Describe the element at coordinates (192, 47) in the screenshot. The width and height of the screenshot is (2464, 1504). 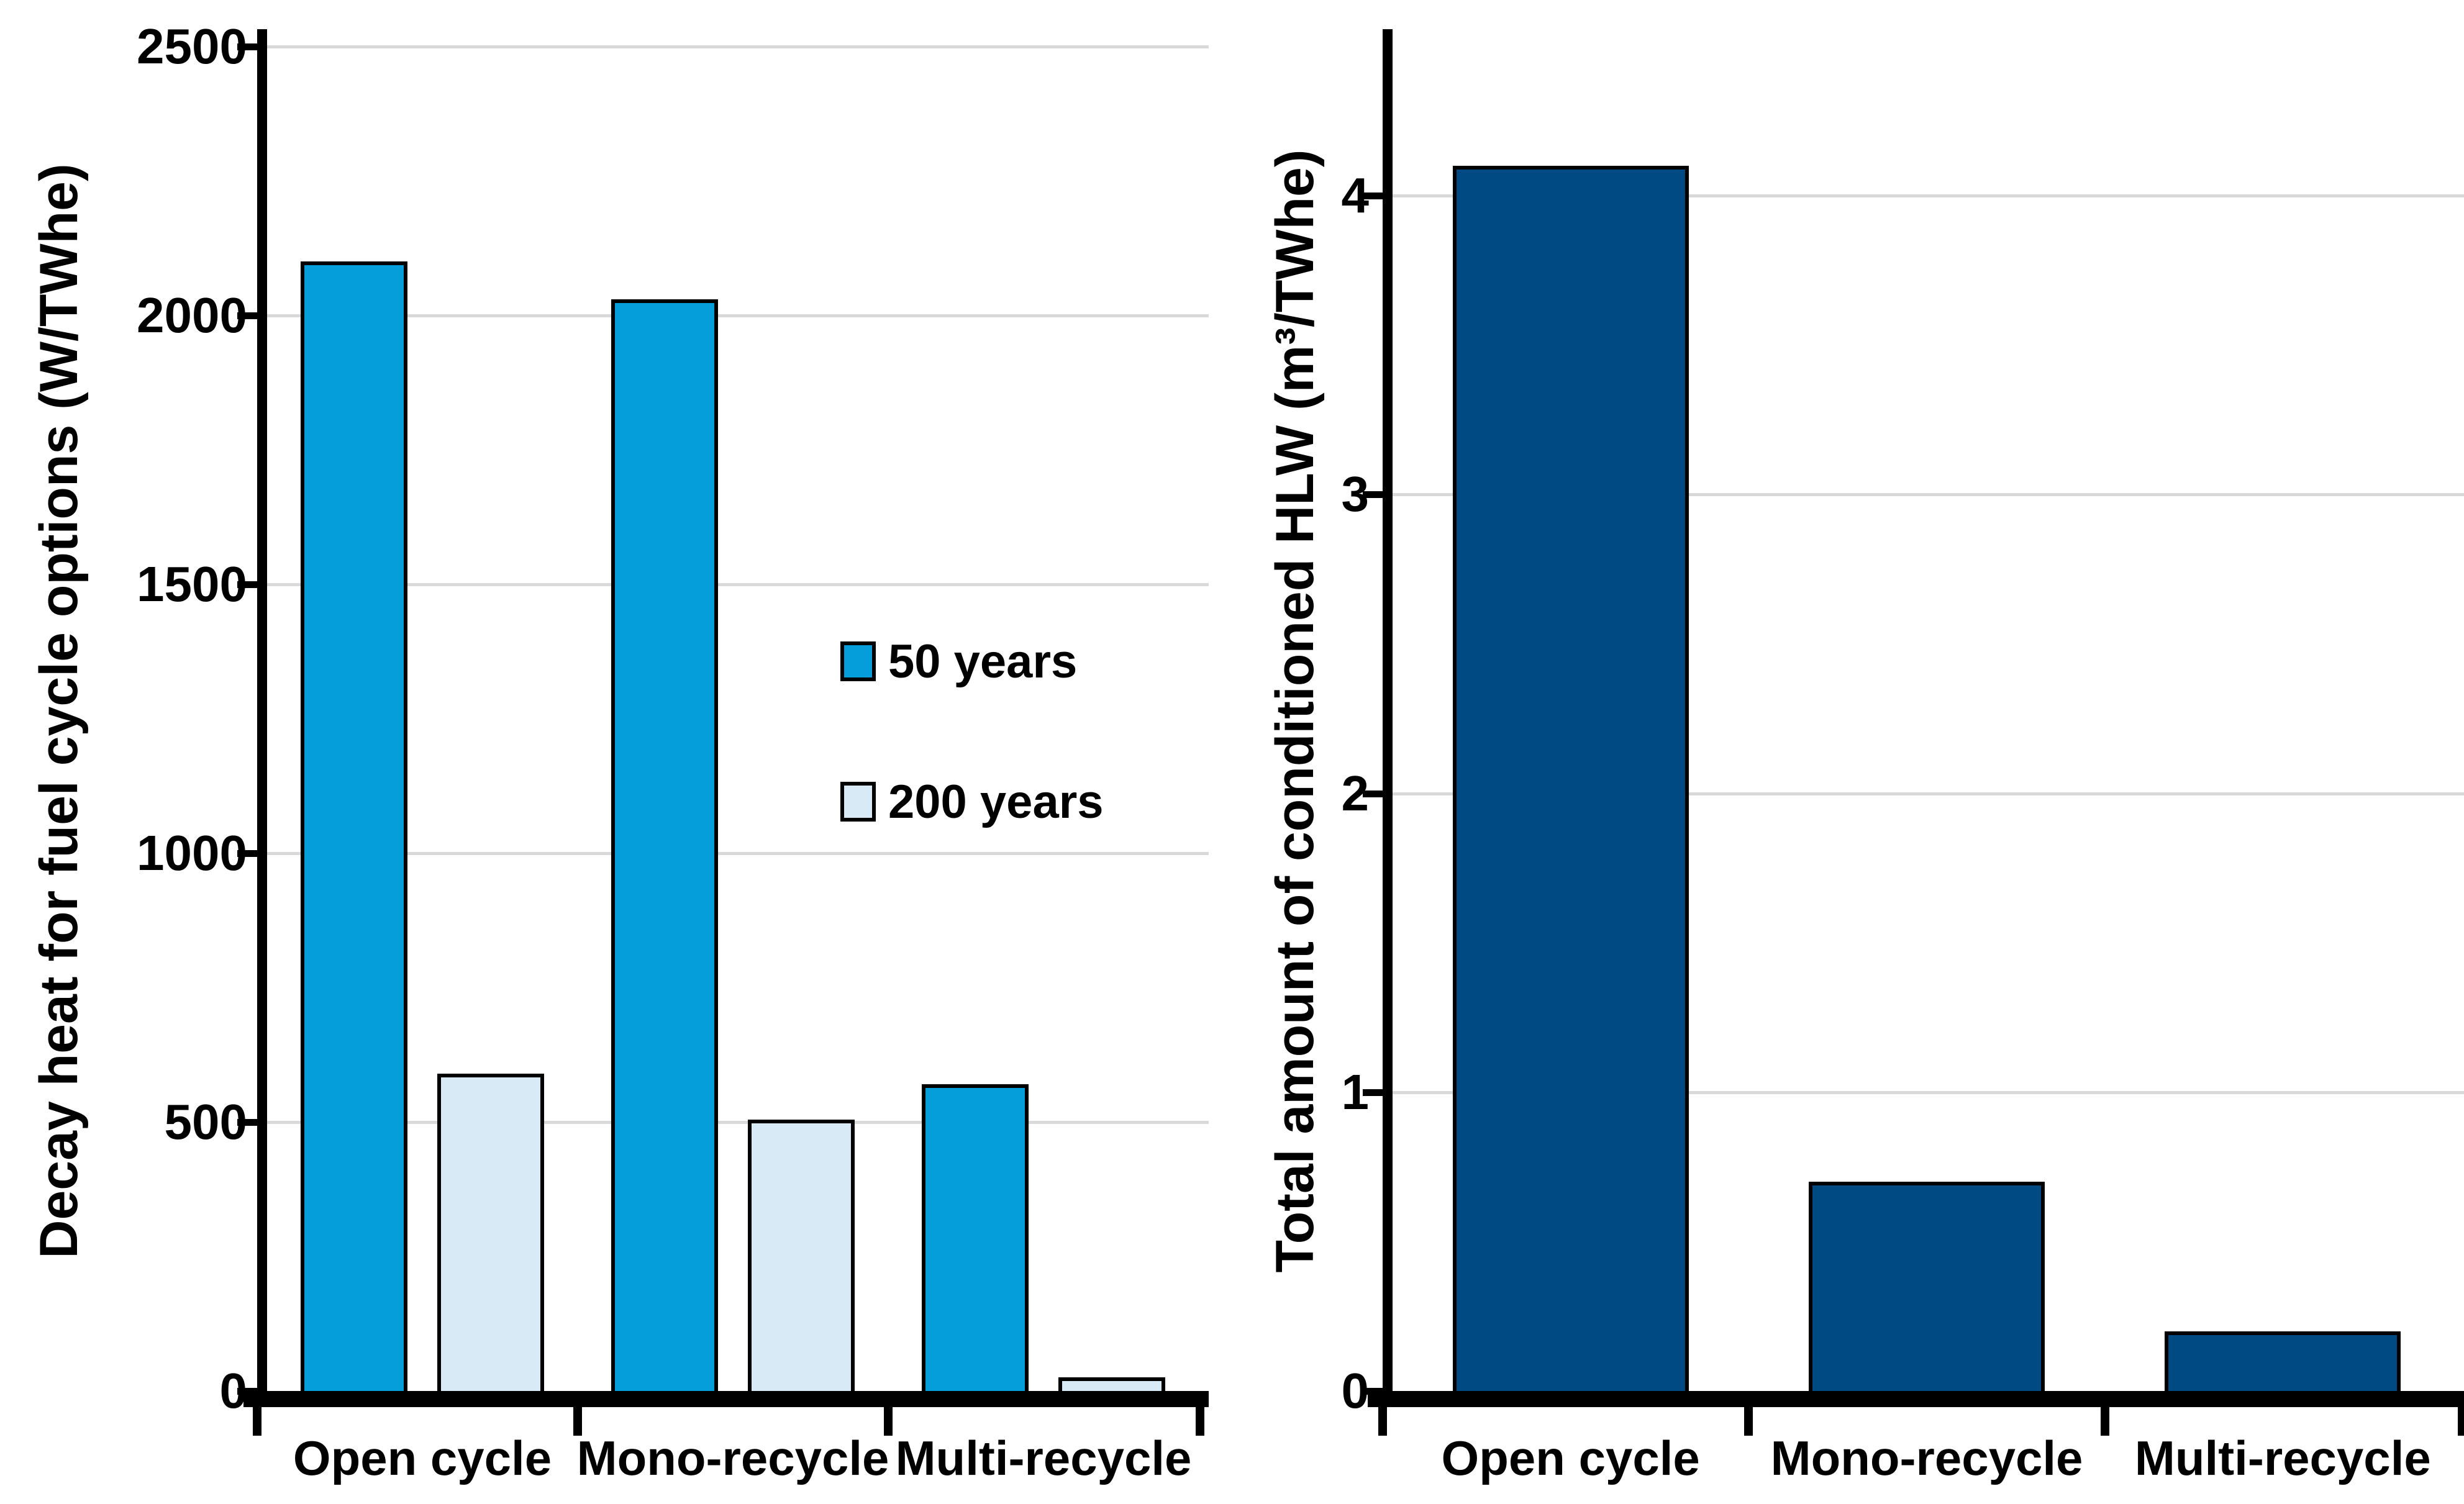
I see `y-tick-label-2500: 2500` at that location.